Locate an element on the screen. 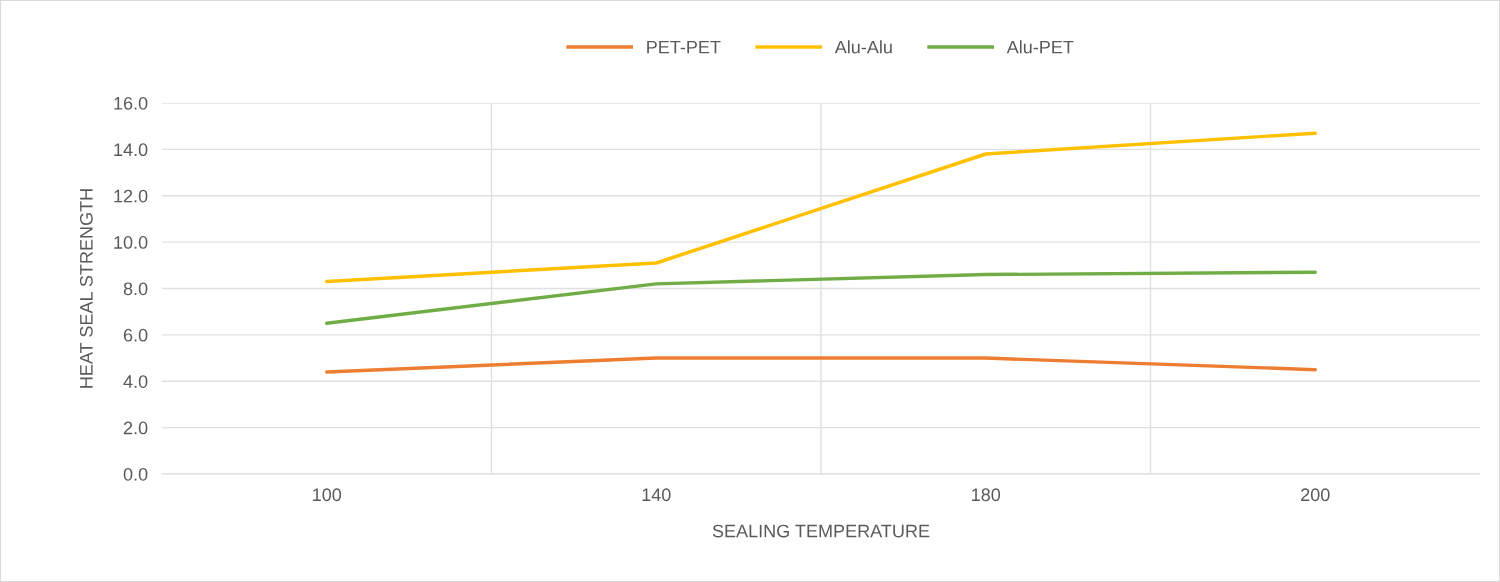  y-tick-label: 2.0 is located at coordinates (135, 428).